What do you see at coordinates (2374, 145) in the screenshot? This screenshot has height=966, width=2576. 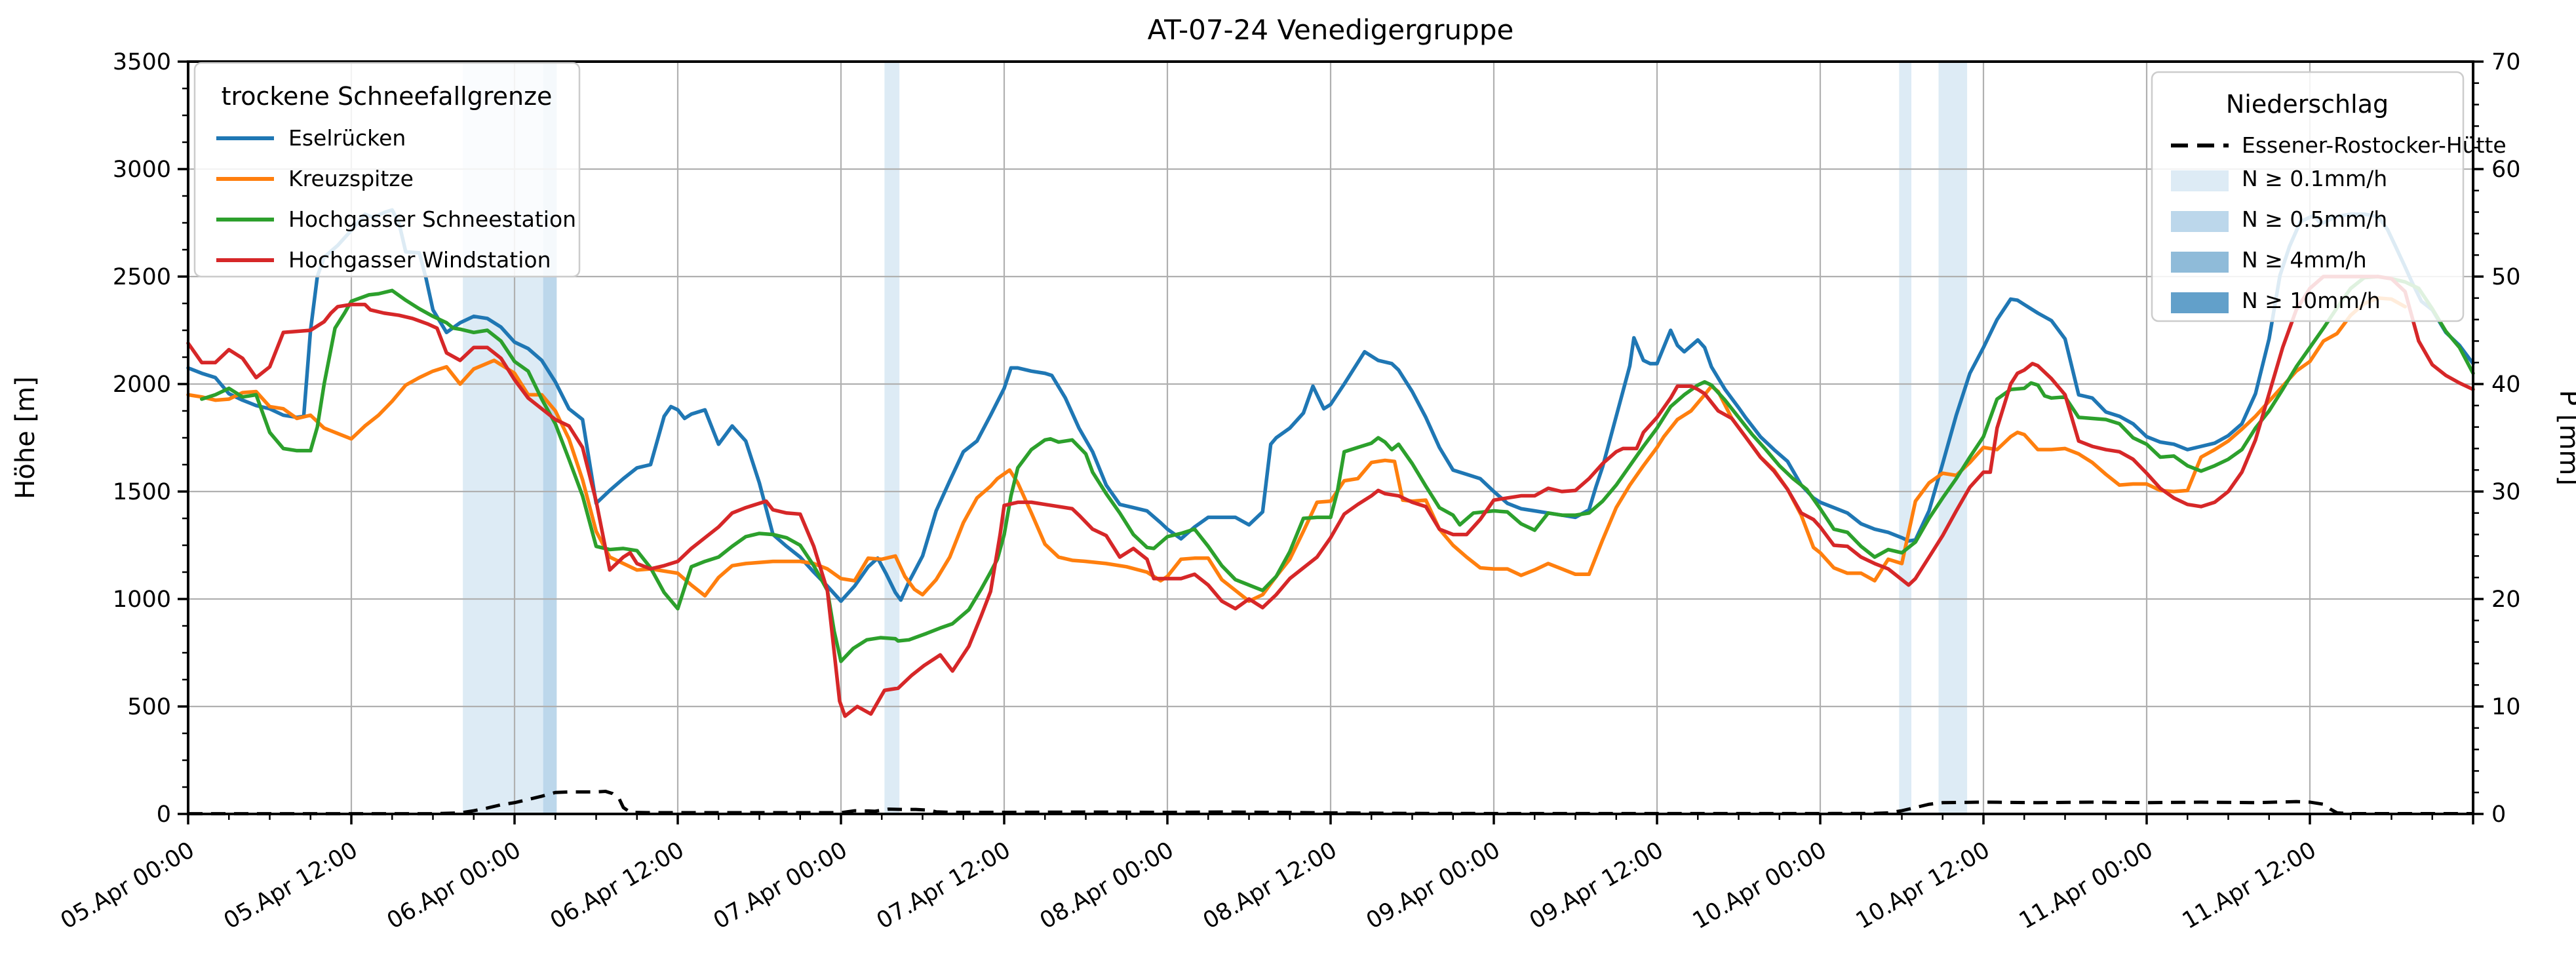 I see `legend-precip-station-label: Essener-Rostocker-Hütte` at bounding box center [2374, 145].